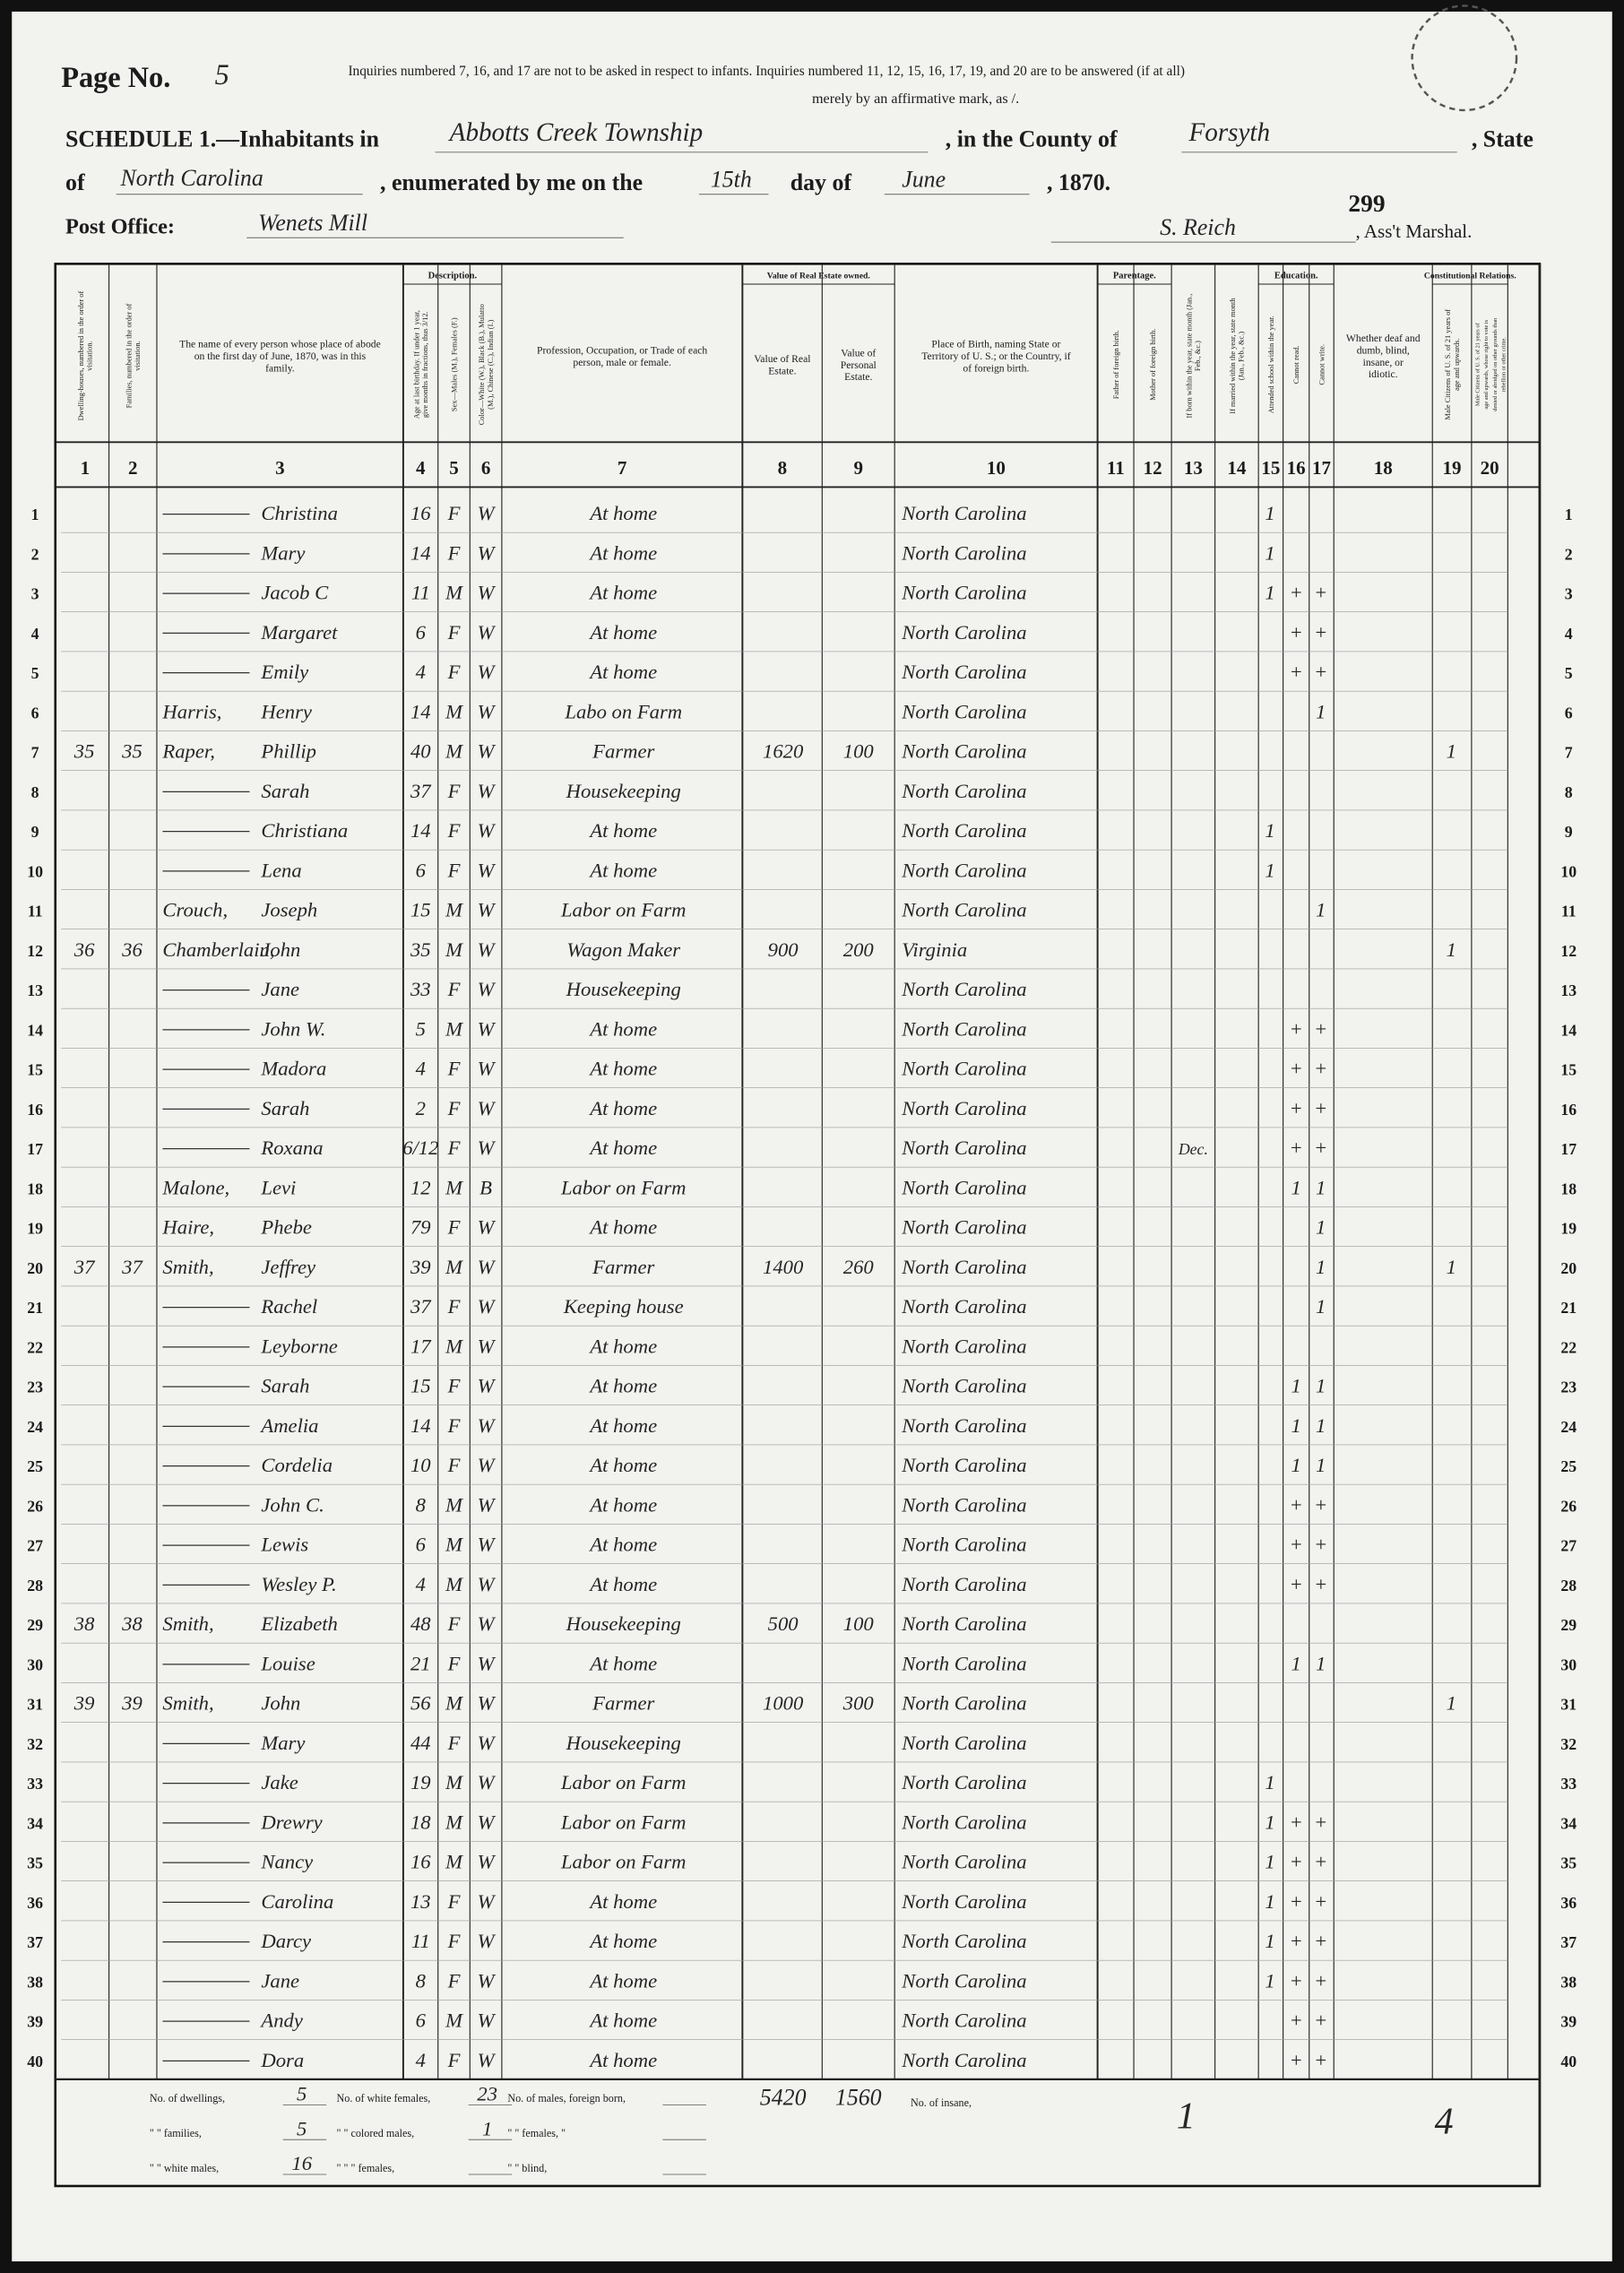 The image size is (1624, 2273). I want to click on line-number: 8, so click(1569, 792).